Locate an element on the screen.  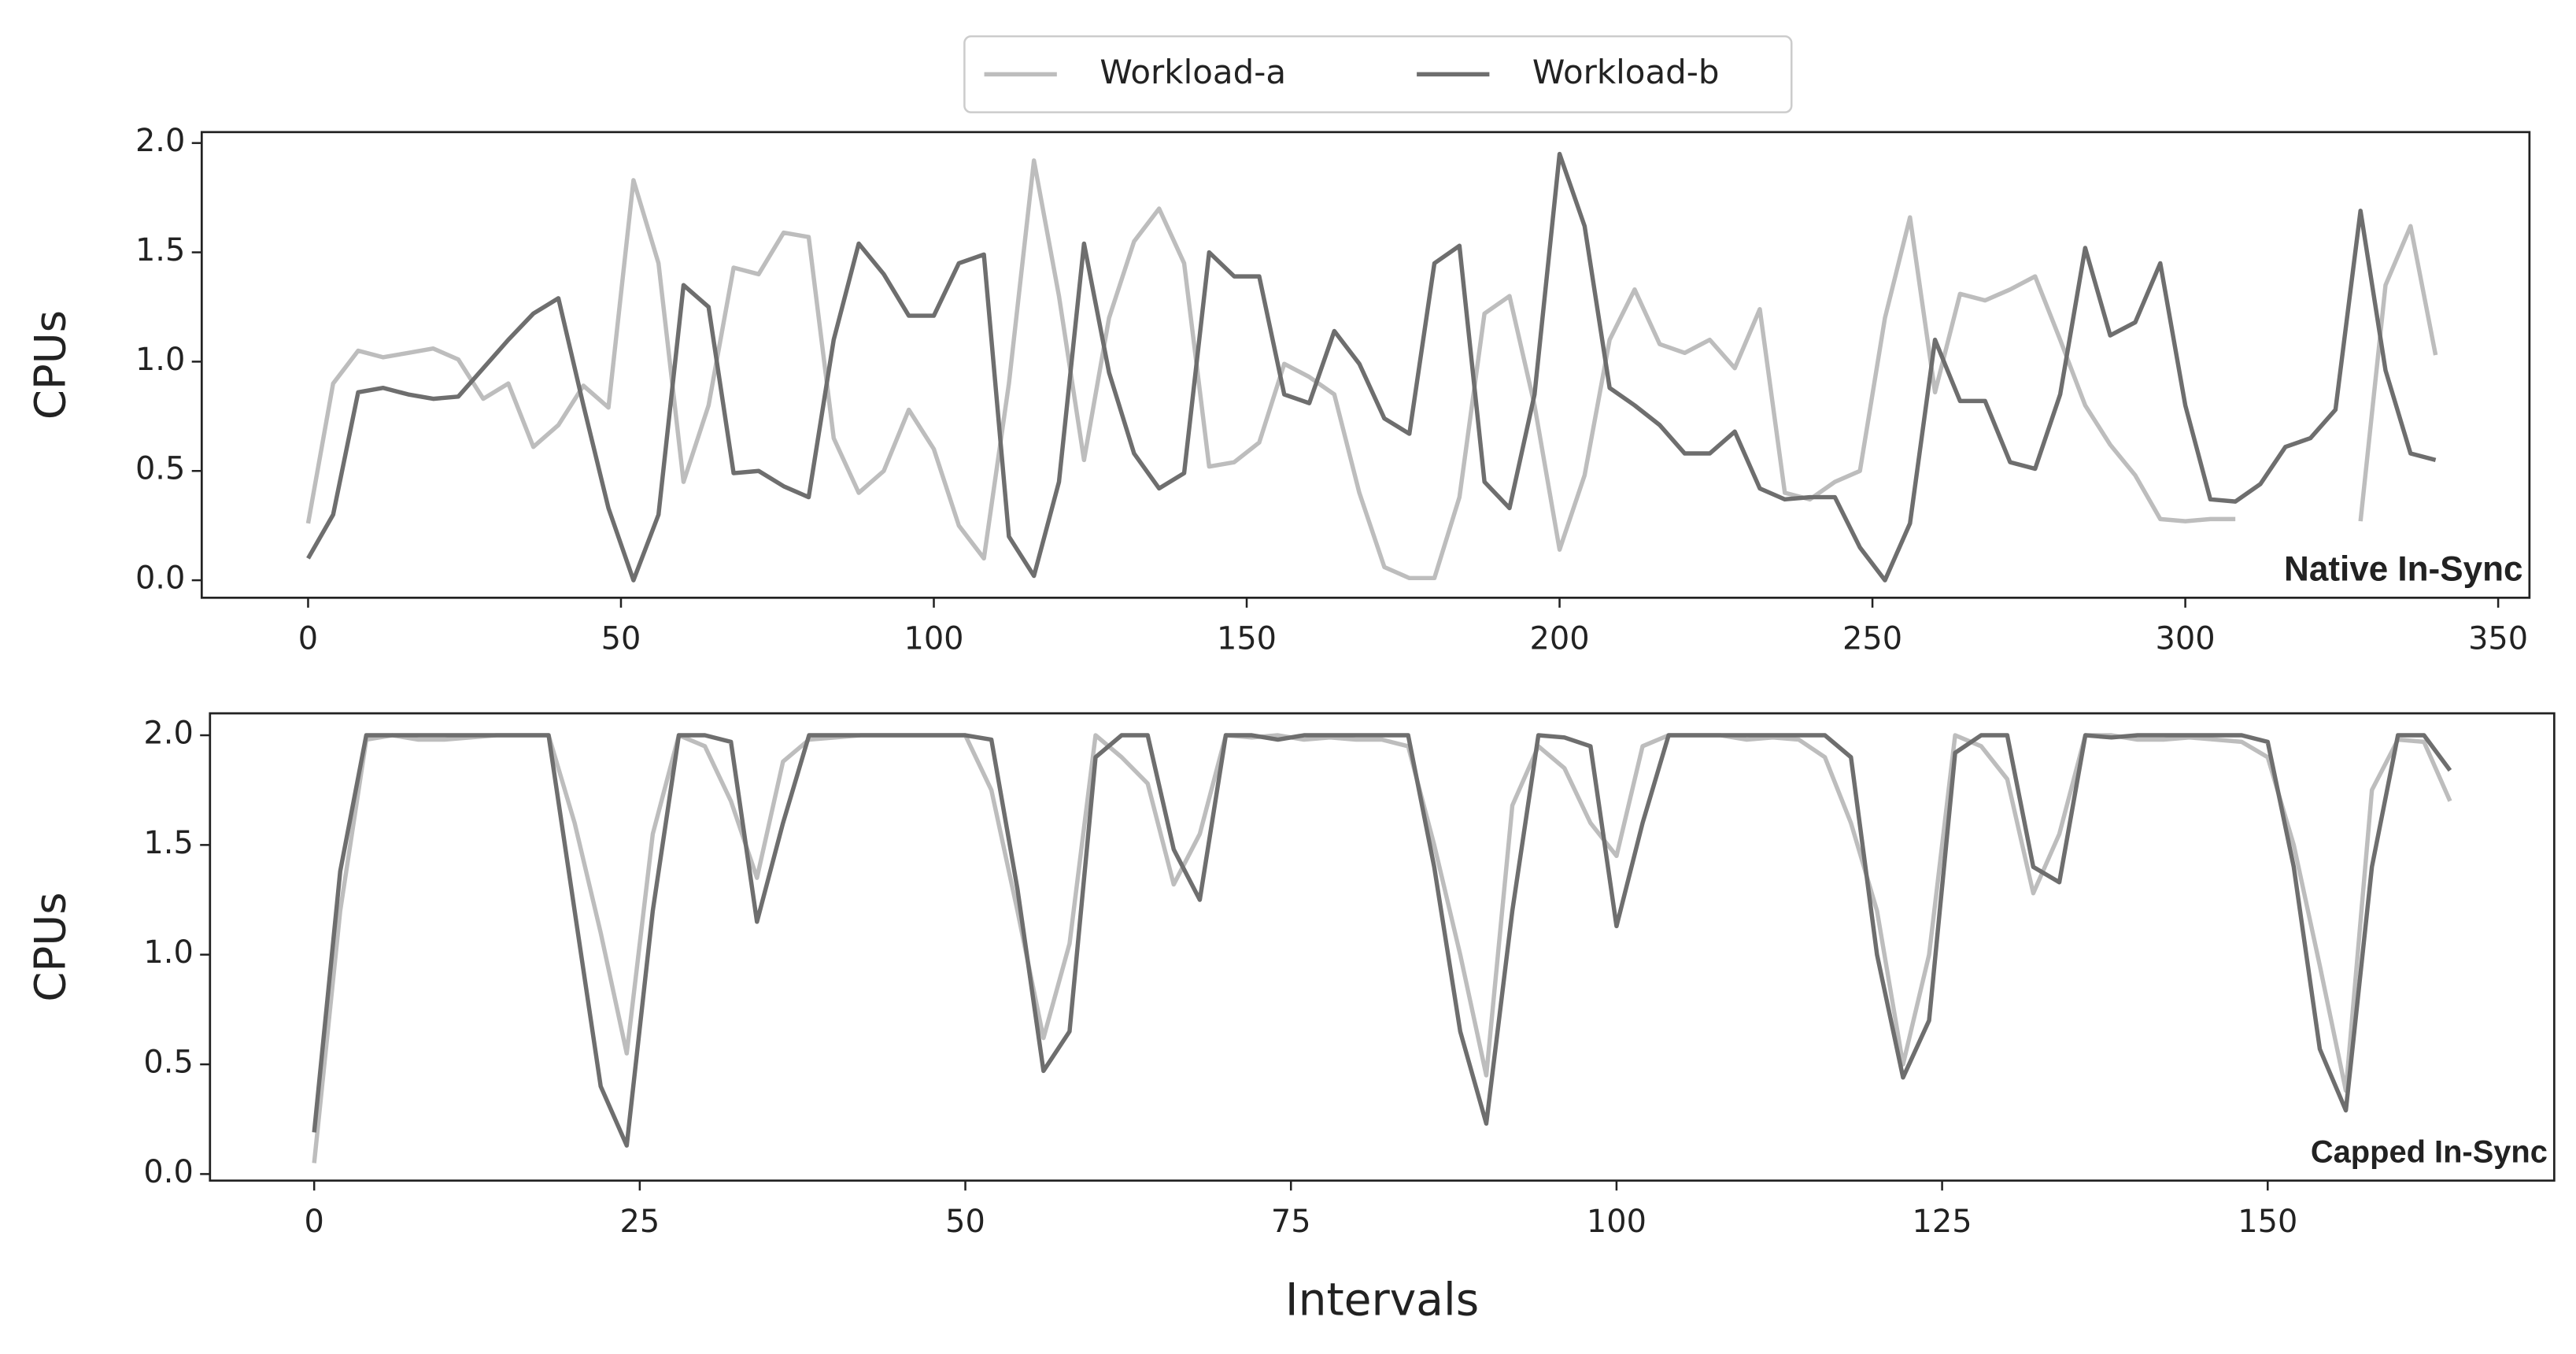
x-tick-label: 125 is located at coordinates (1942, 1222).